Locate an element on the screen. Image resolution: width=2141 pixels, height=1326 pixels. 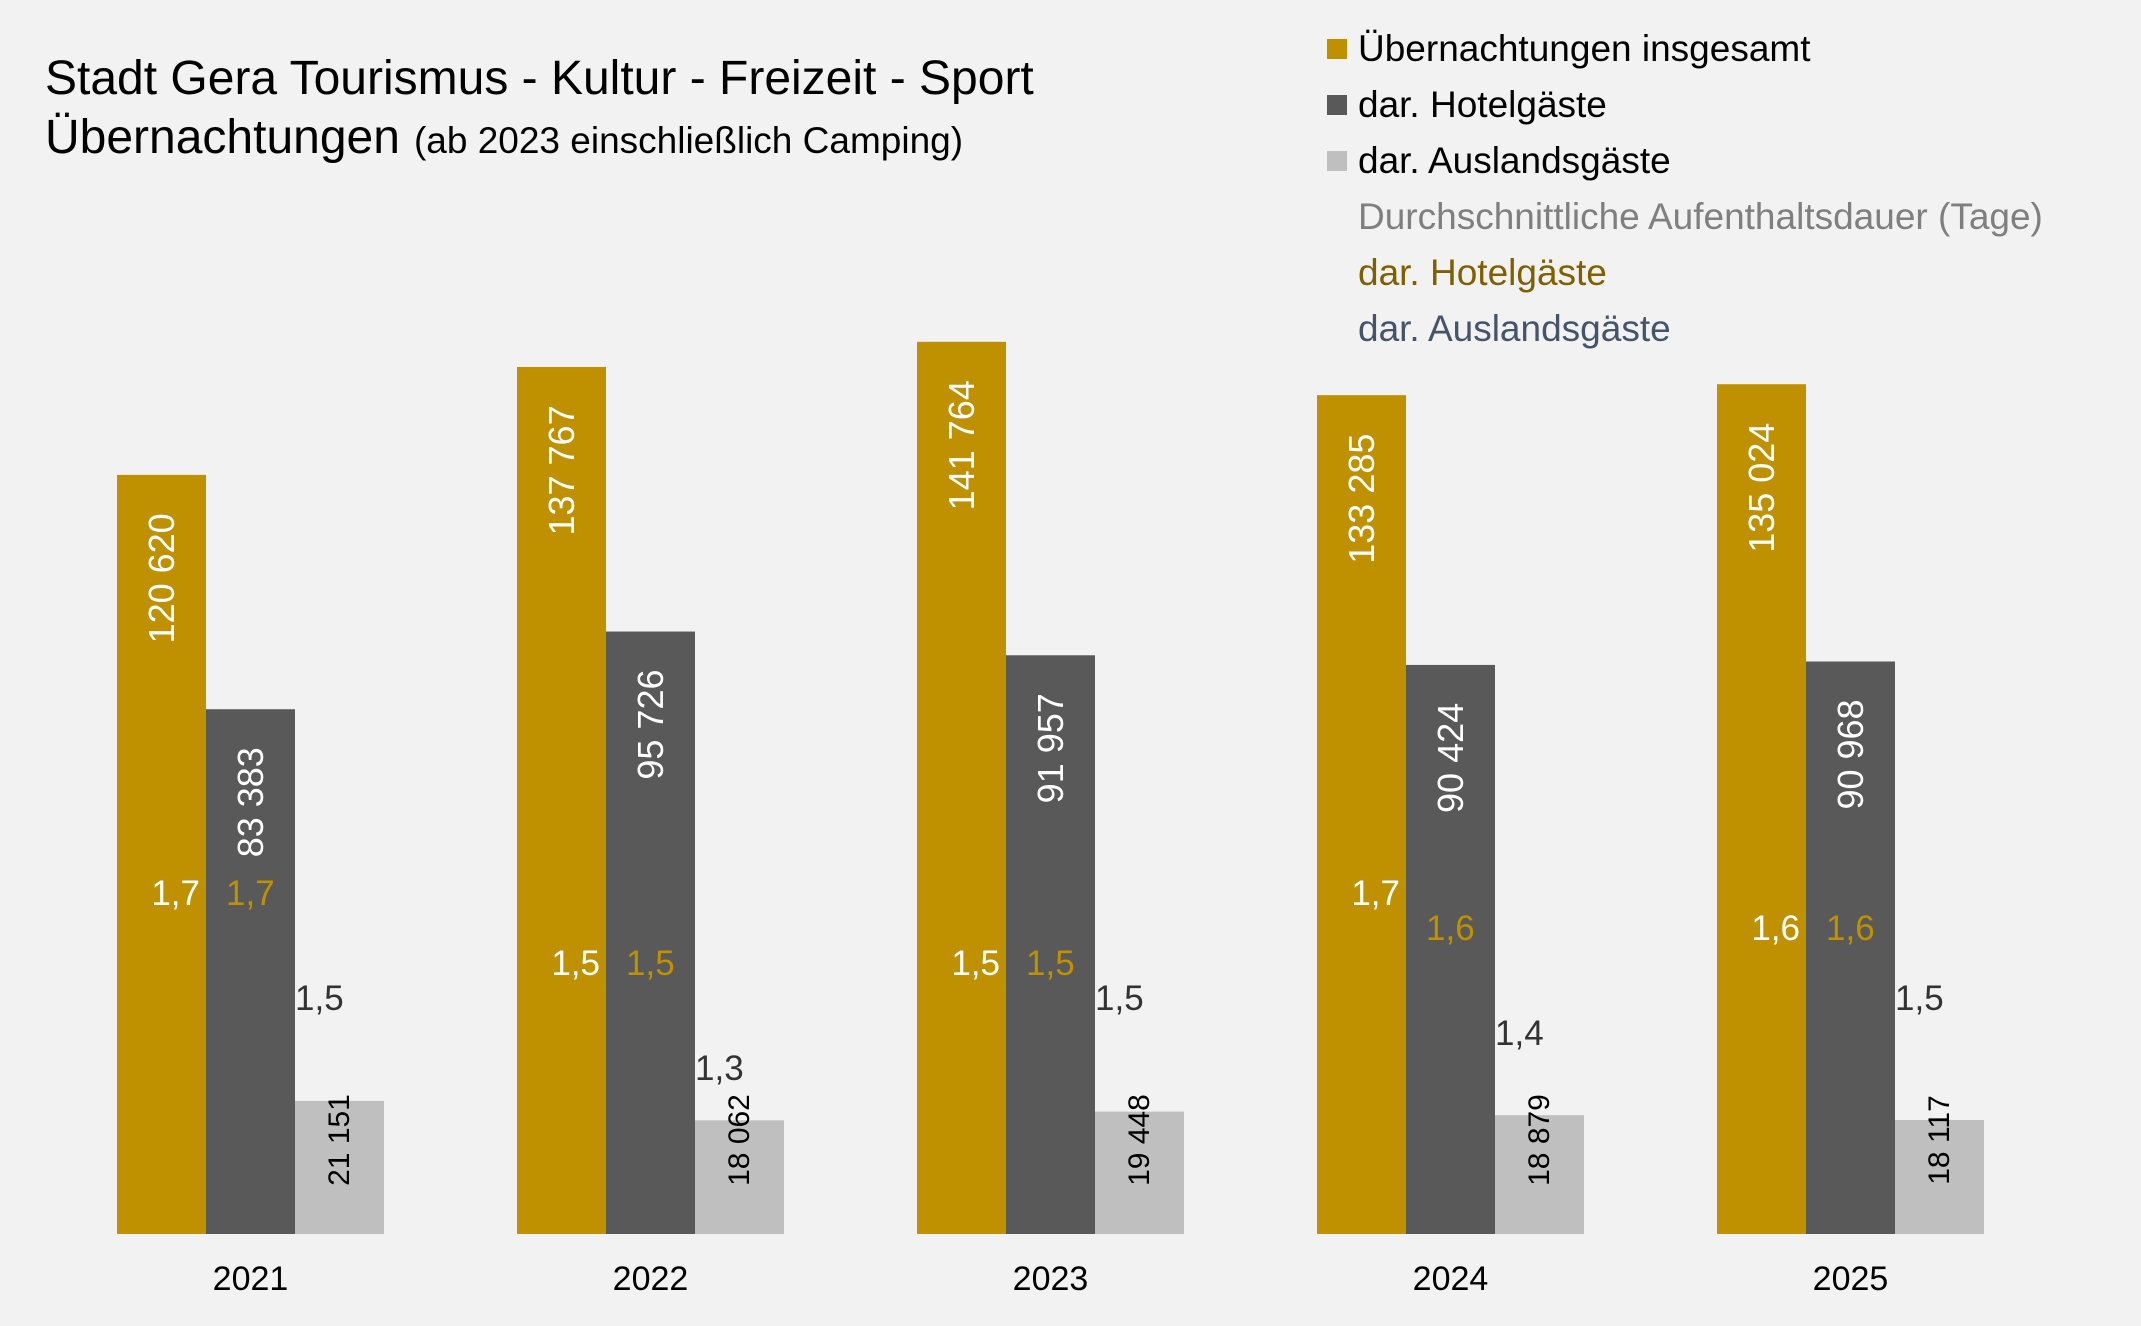
duration-label-total-2024: 1,7 is located at coordinates (1375, 893).